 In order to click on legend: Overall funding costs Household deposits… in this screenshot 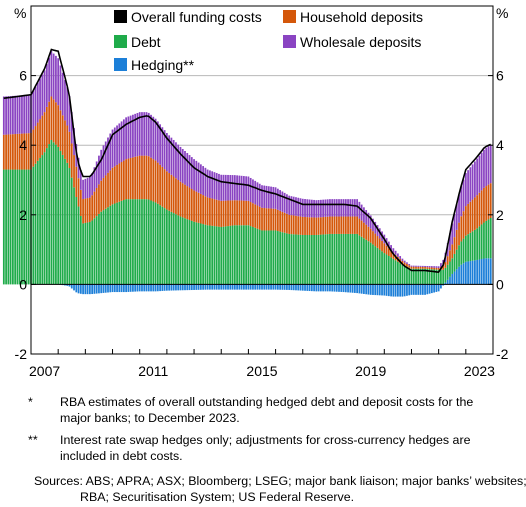, I will do `click(268, 41)`.